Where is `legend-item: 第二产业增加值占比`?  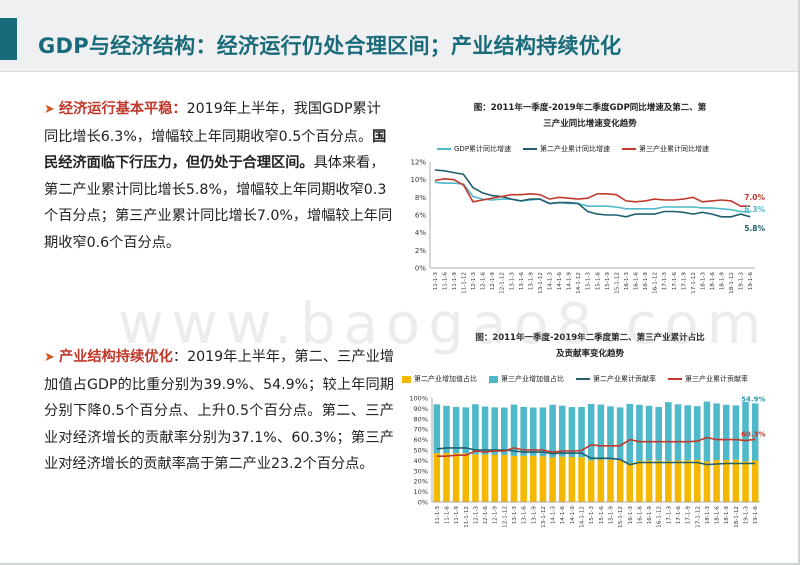 legend-item: 第二产业增加值占比 is located at coordinates (439, 379).